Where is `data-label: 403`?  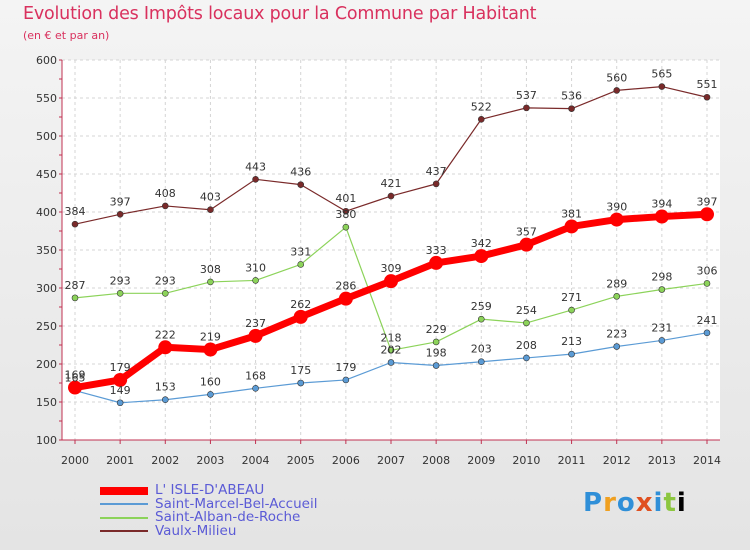
data-label: 403 is located at coordinates (210, 197).